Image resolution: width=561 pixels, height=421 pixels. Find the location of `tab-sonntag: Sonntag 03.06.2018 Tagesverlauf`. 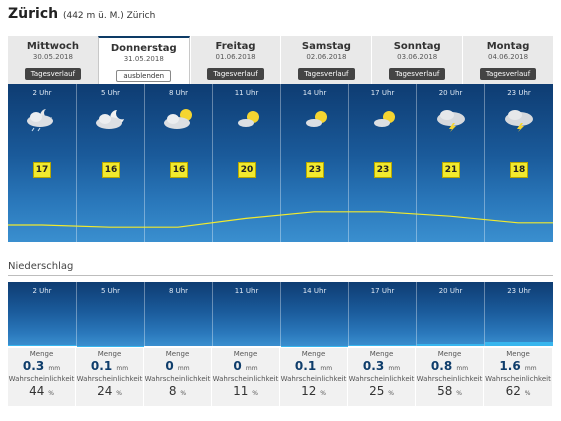

tab-sonntag: Sonntag 03.06.2018 Tagesverlauf is located at coordinates (417, 60).